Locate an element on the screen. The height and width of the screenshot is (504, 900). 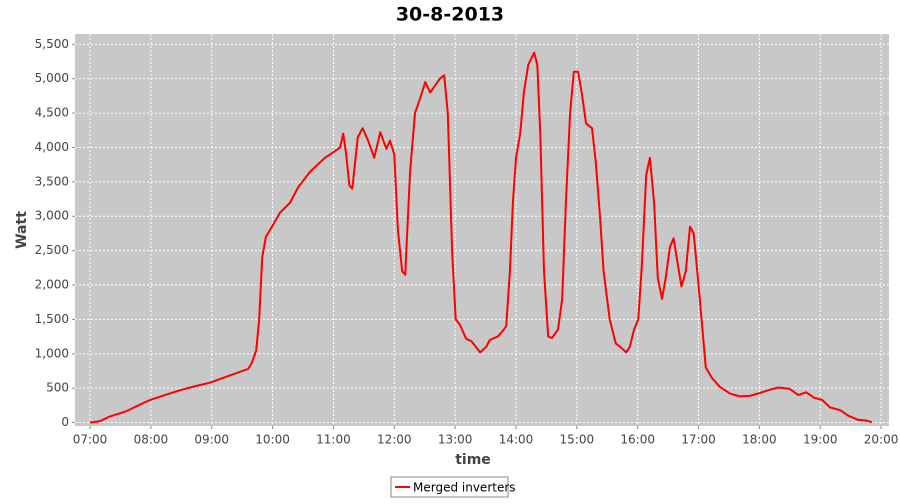
x-tick-label: 19:00 is located at coordinates (820, 440).